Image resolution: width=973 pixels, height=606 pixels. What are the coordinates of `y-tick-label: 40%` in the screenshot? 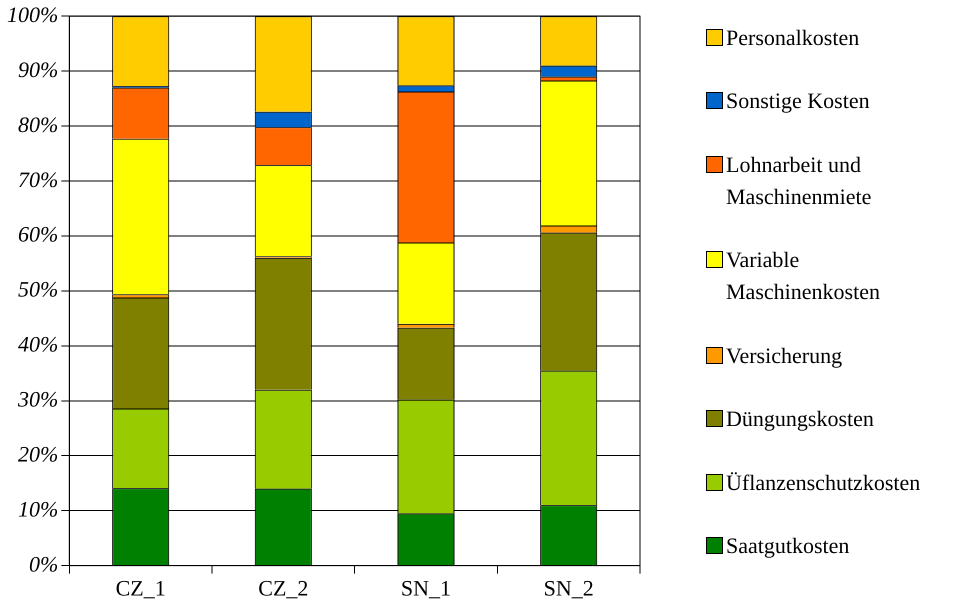 It's located at (38, 344).